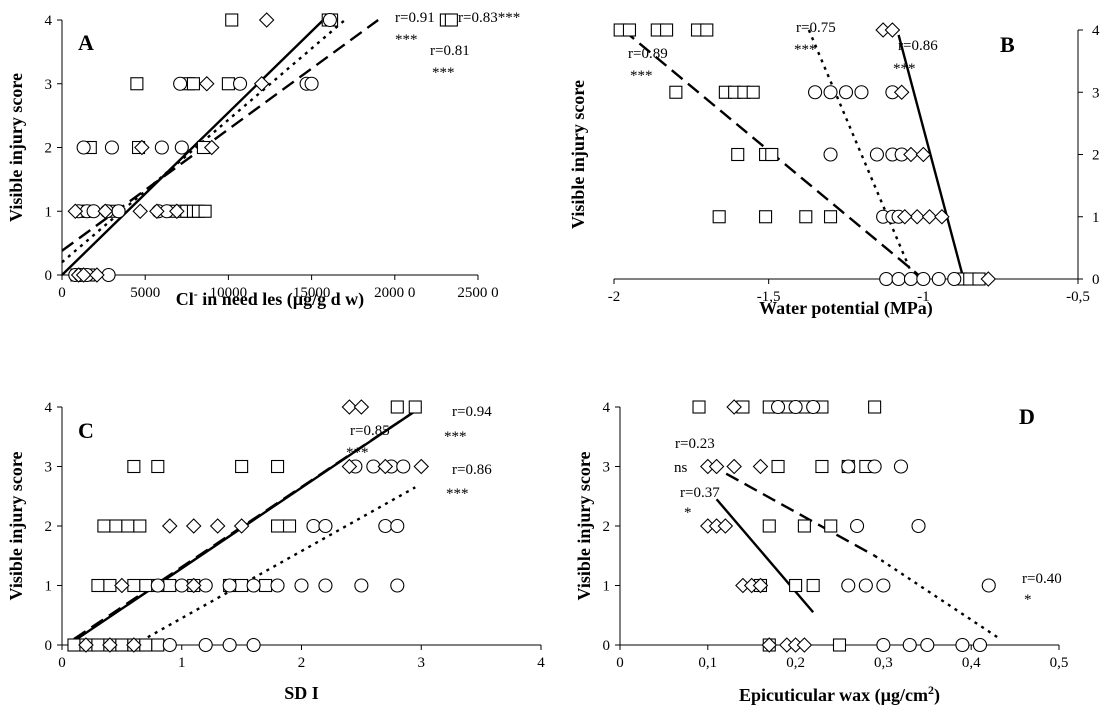 The width and height of the screenshot is (1109, 714). What do you see at coordinates (936, 596) in the screenshot?
I see `regression-line-circle` at bounding box center [936, 596].